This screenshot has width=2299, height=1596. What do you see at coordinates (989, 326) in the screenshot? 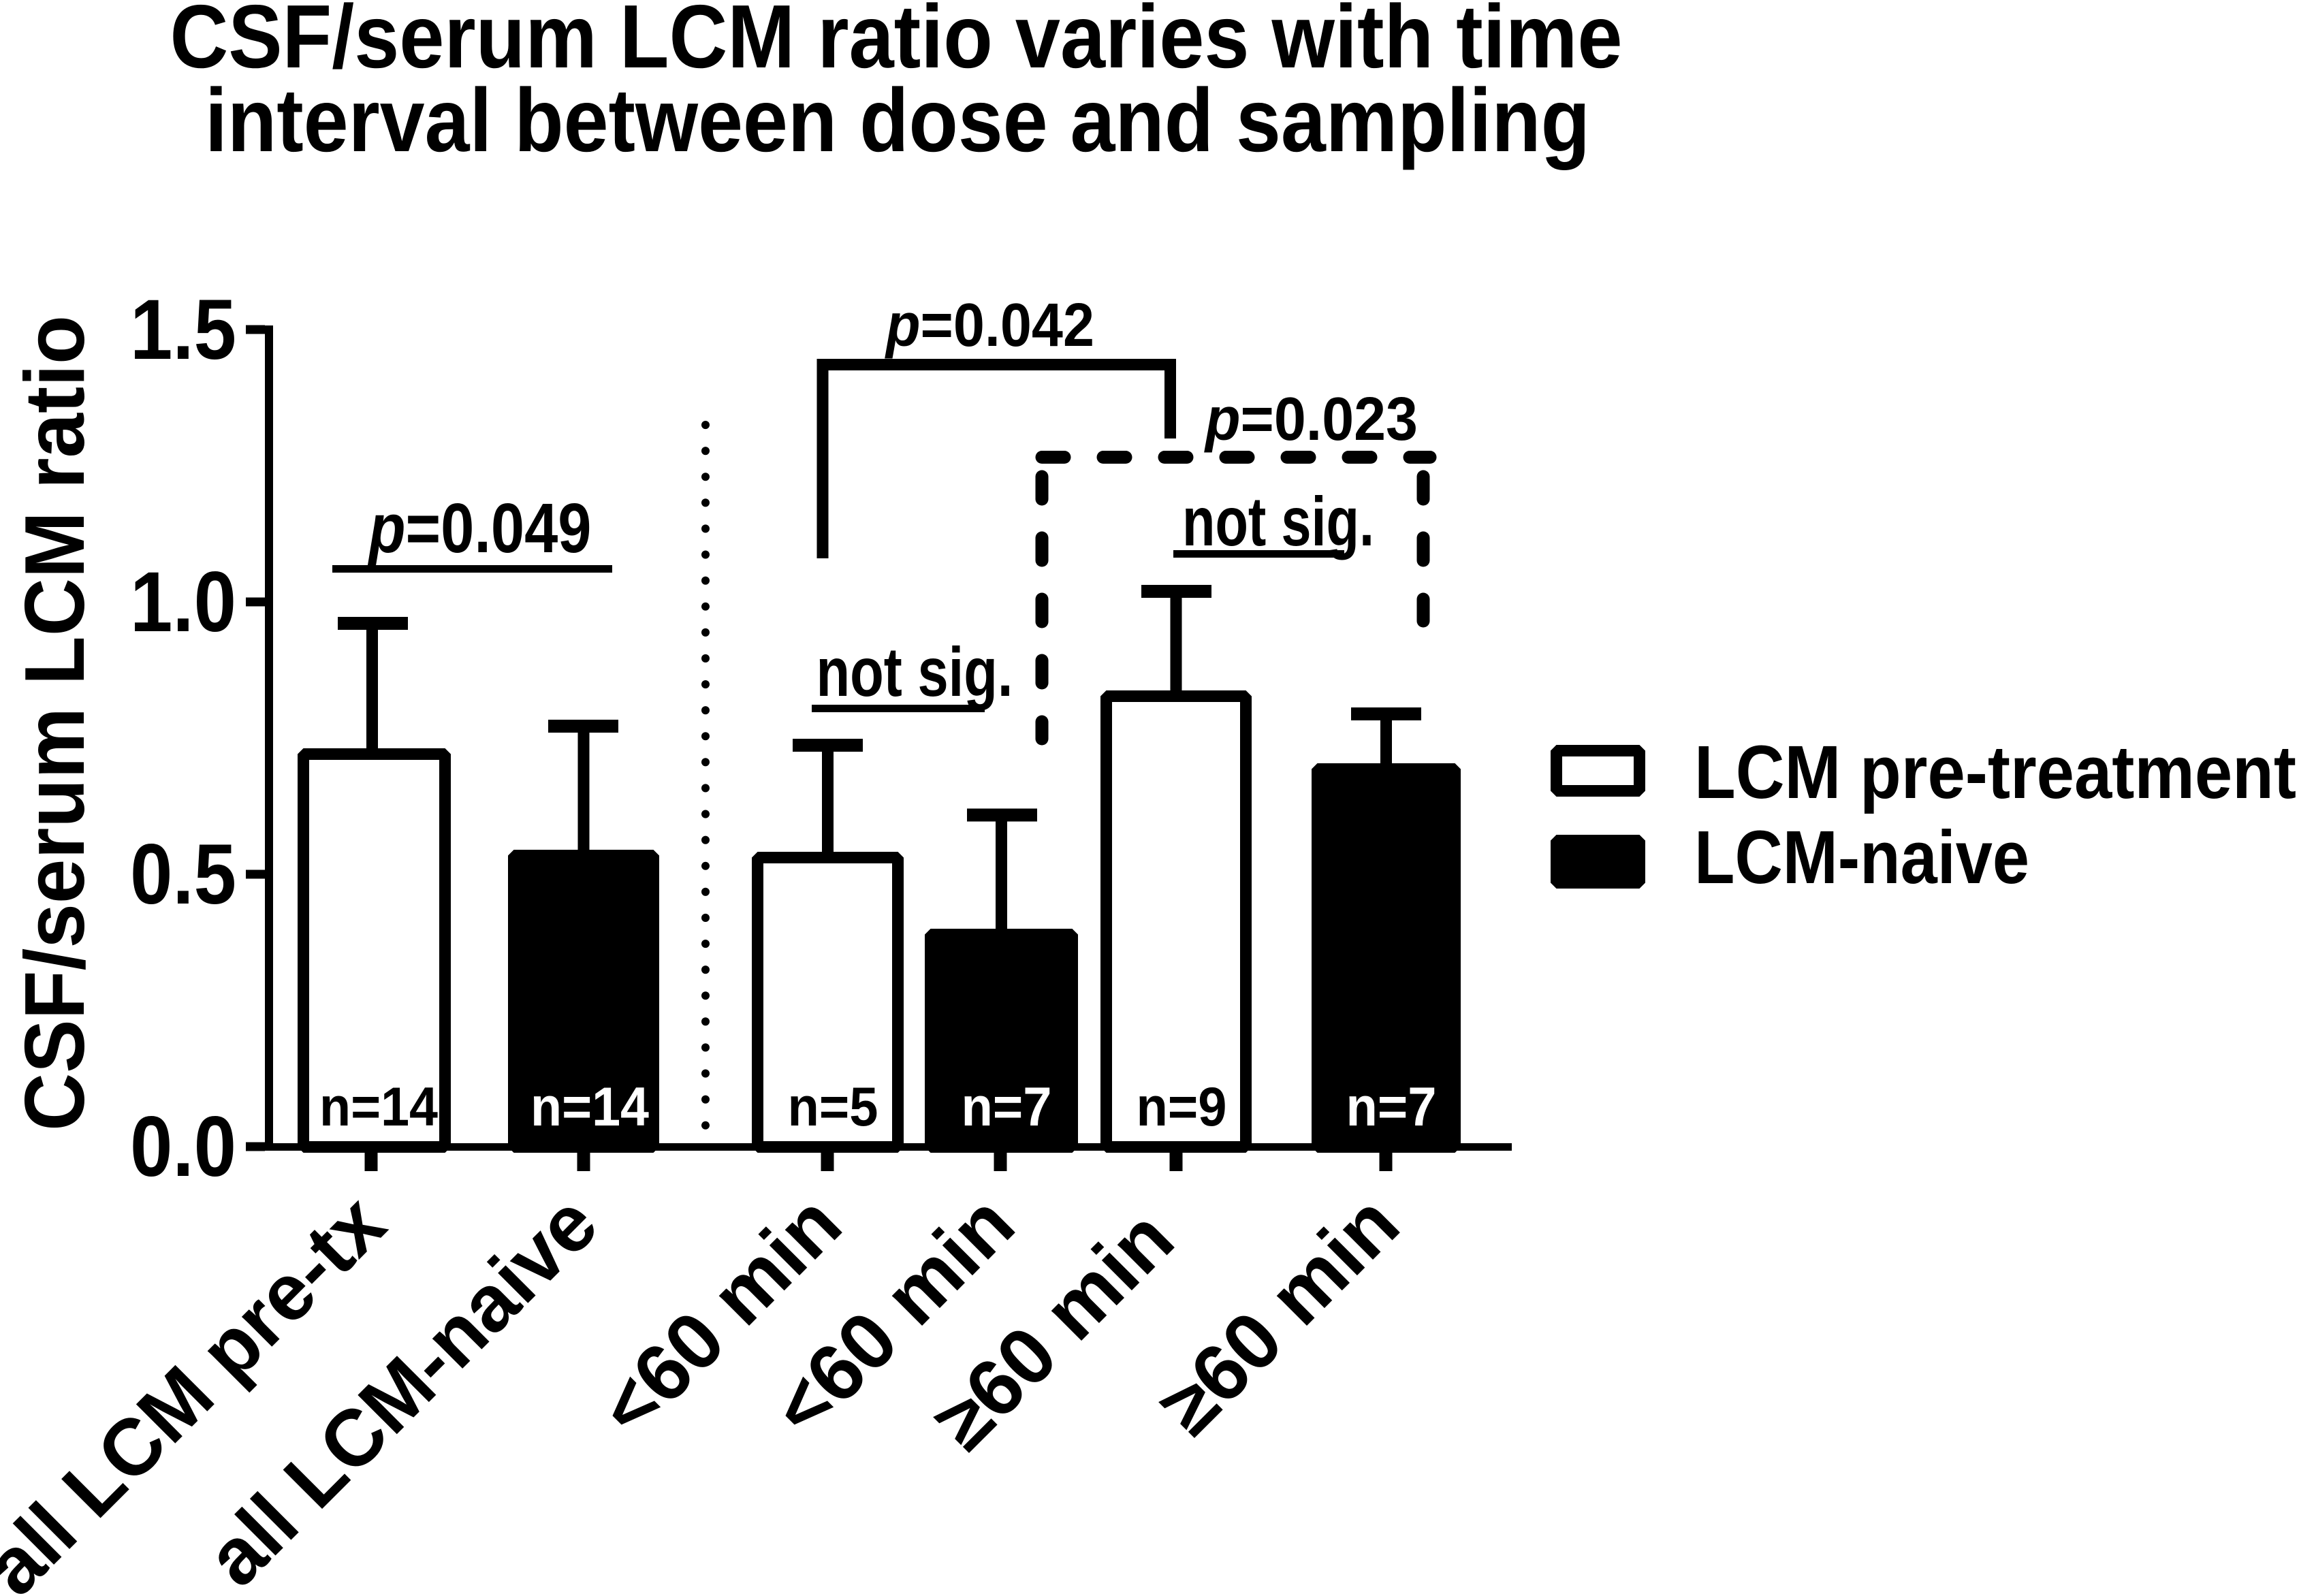
I see `svg-text: p=0.042` at bounding box center [989, 326].